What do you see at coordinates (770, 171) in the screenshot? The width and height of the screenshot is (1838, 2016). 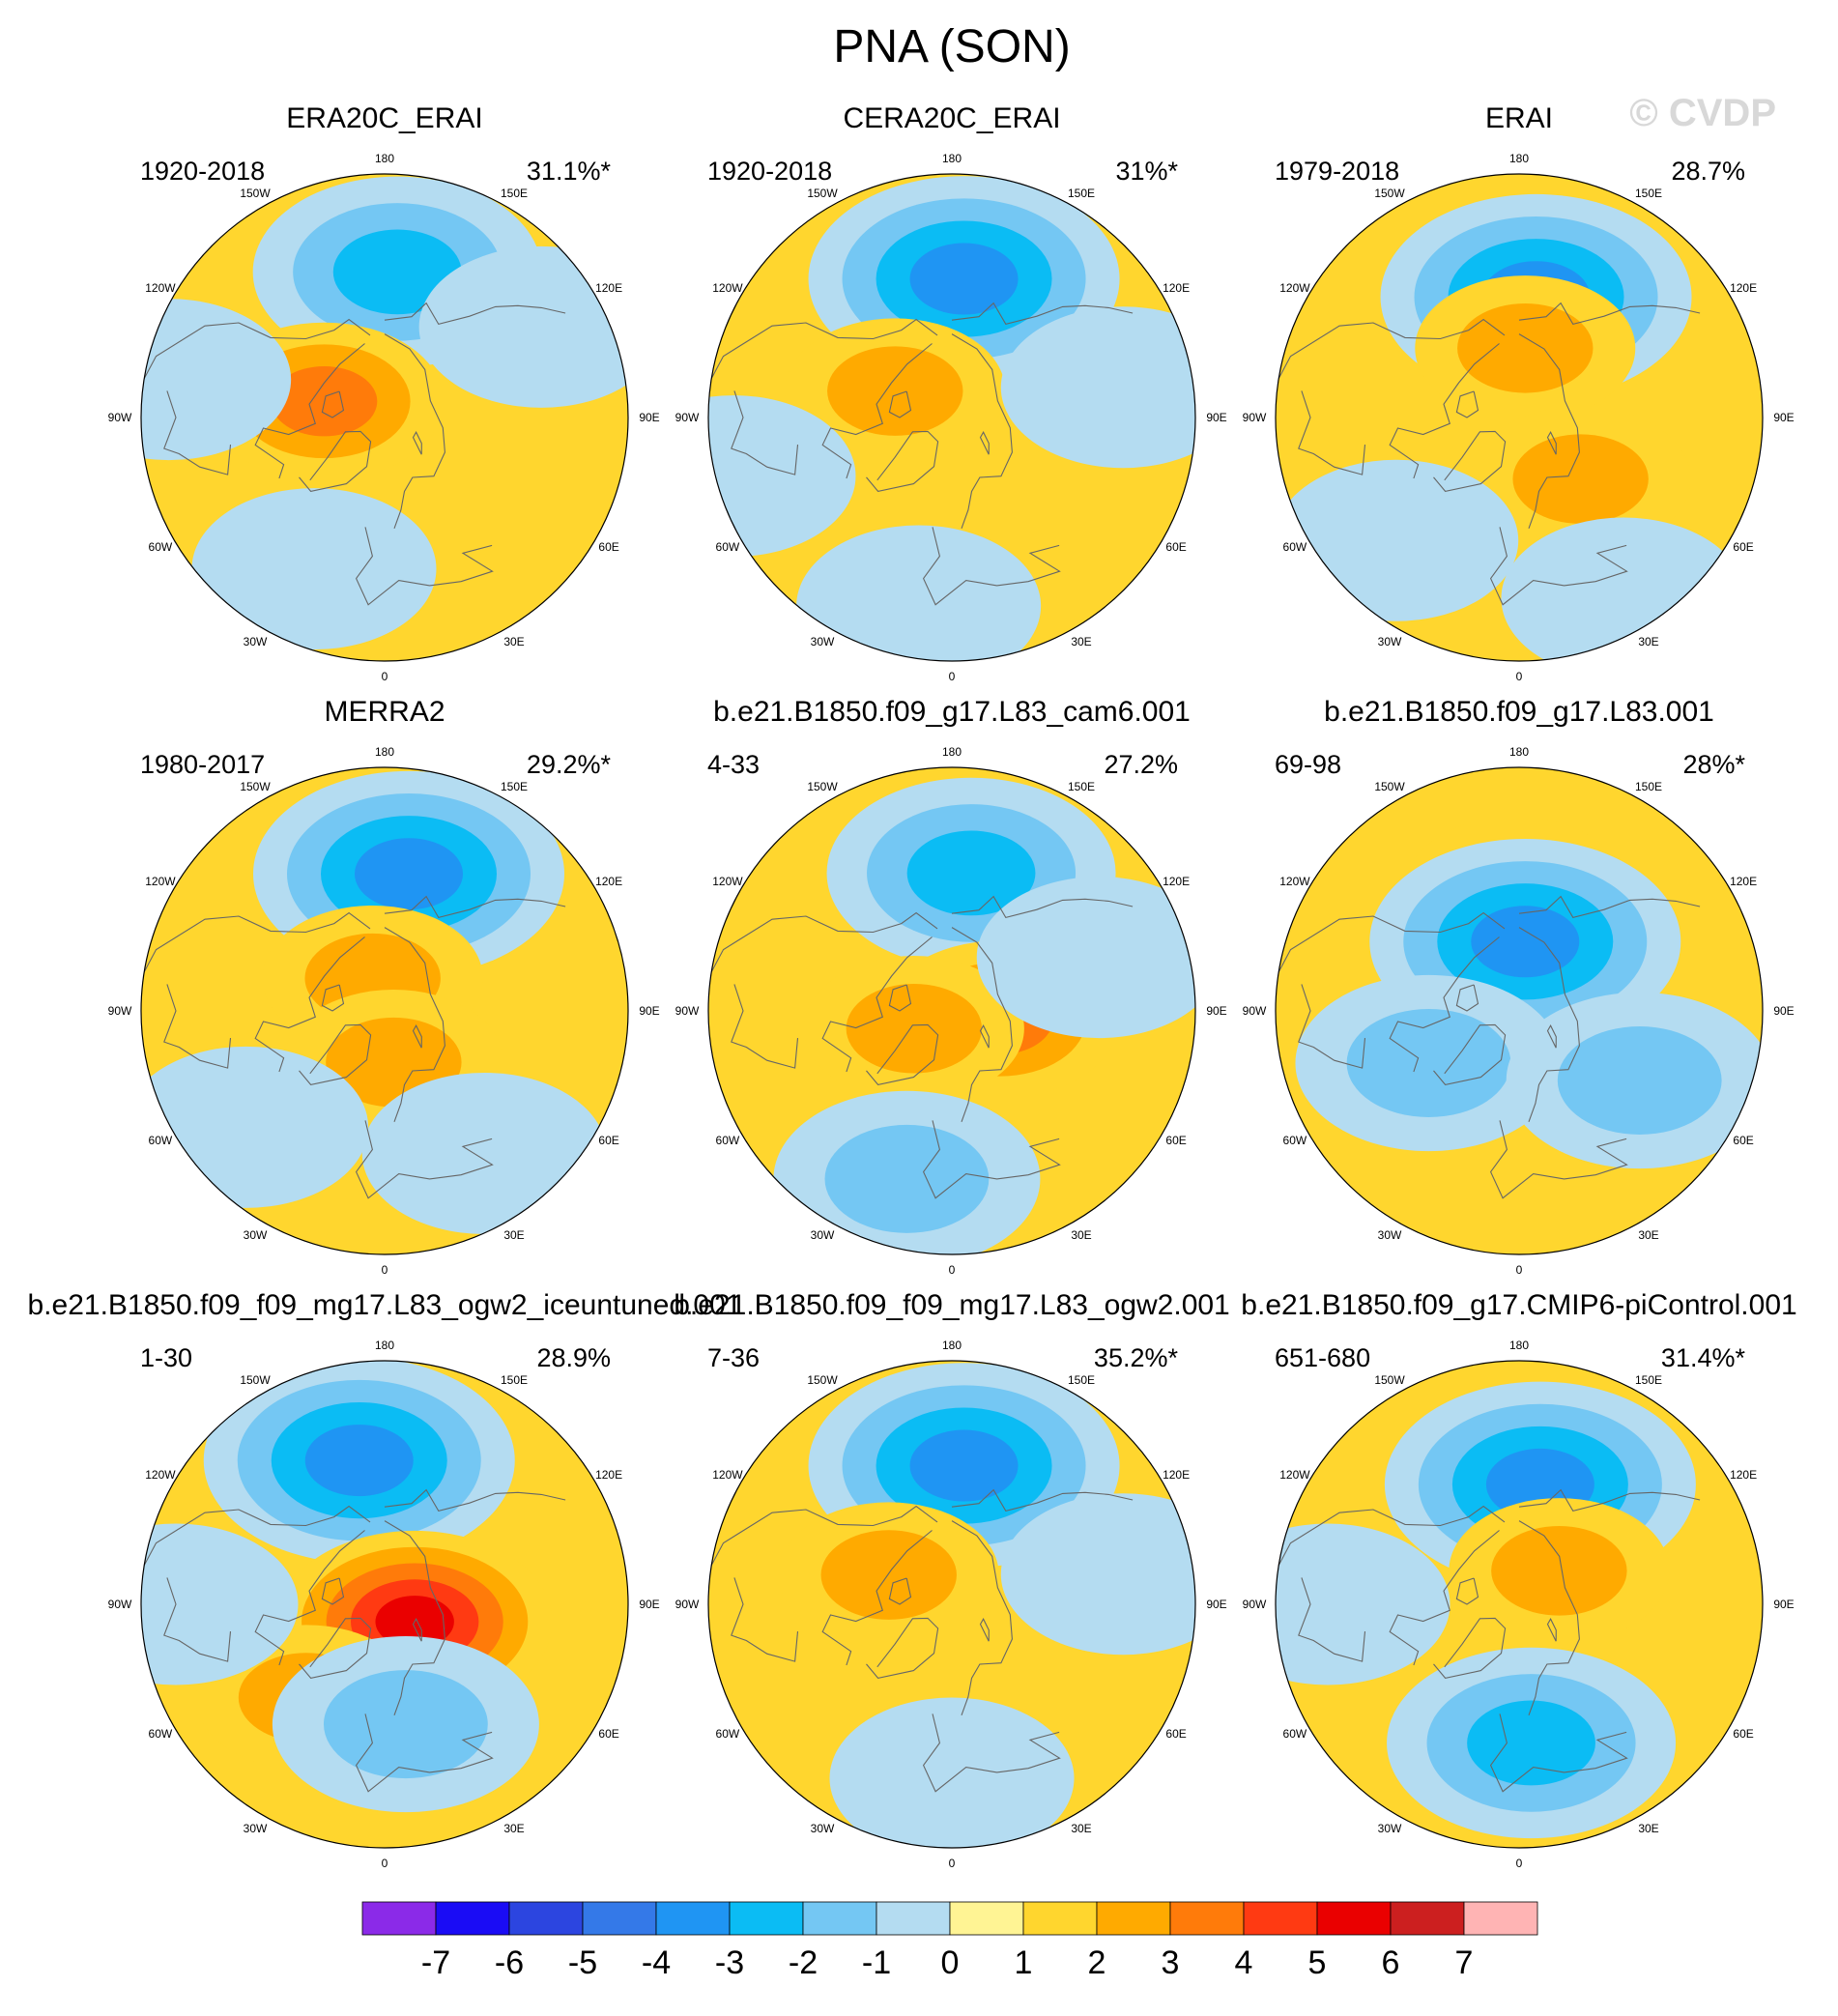 I see `panel-period: 1920-2018` at bounding box center [770, 171].